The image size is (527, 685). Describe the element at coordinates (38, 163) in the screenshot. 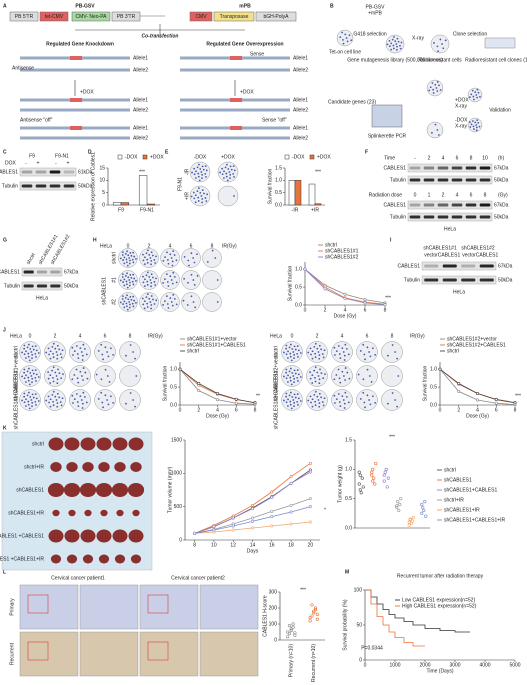

I see `label: +` at that location.